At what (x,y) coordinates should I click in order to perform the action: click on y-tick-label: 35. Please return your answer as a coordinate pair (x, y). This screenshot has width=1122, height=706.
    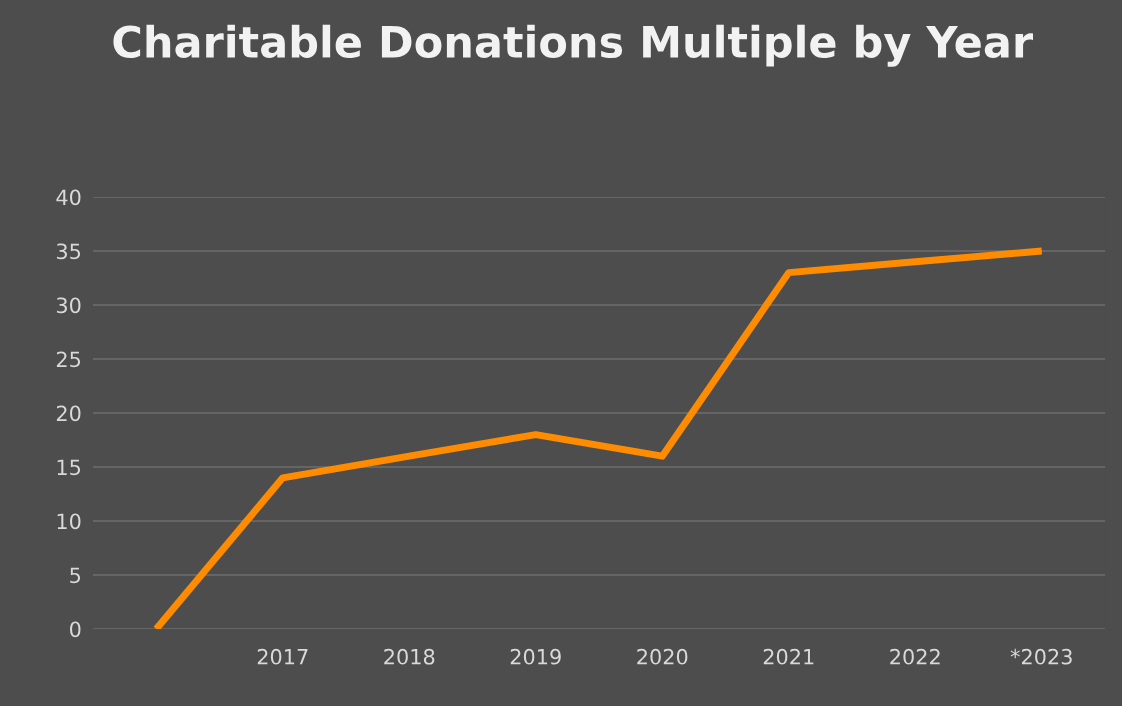
    Looking at the image, I should click on (68, 251).